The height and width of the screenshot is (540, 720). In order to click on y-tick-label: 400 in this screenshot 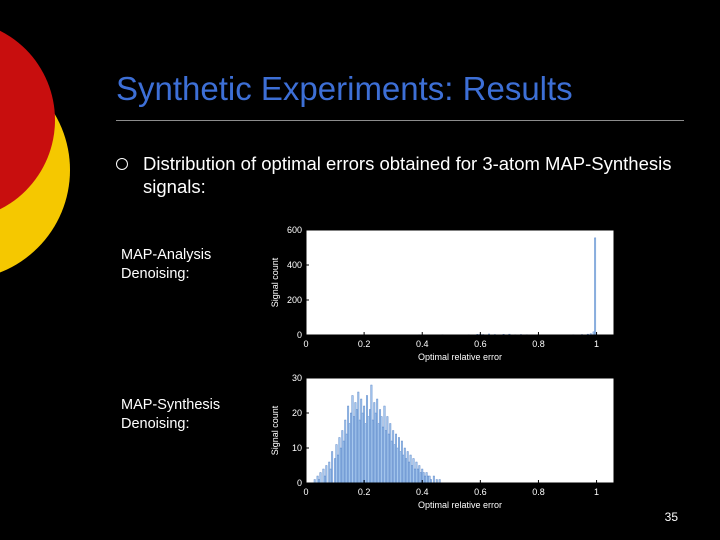, I will do `click(294, 265)`.